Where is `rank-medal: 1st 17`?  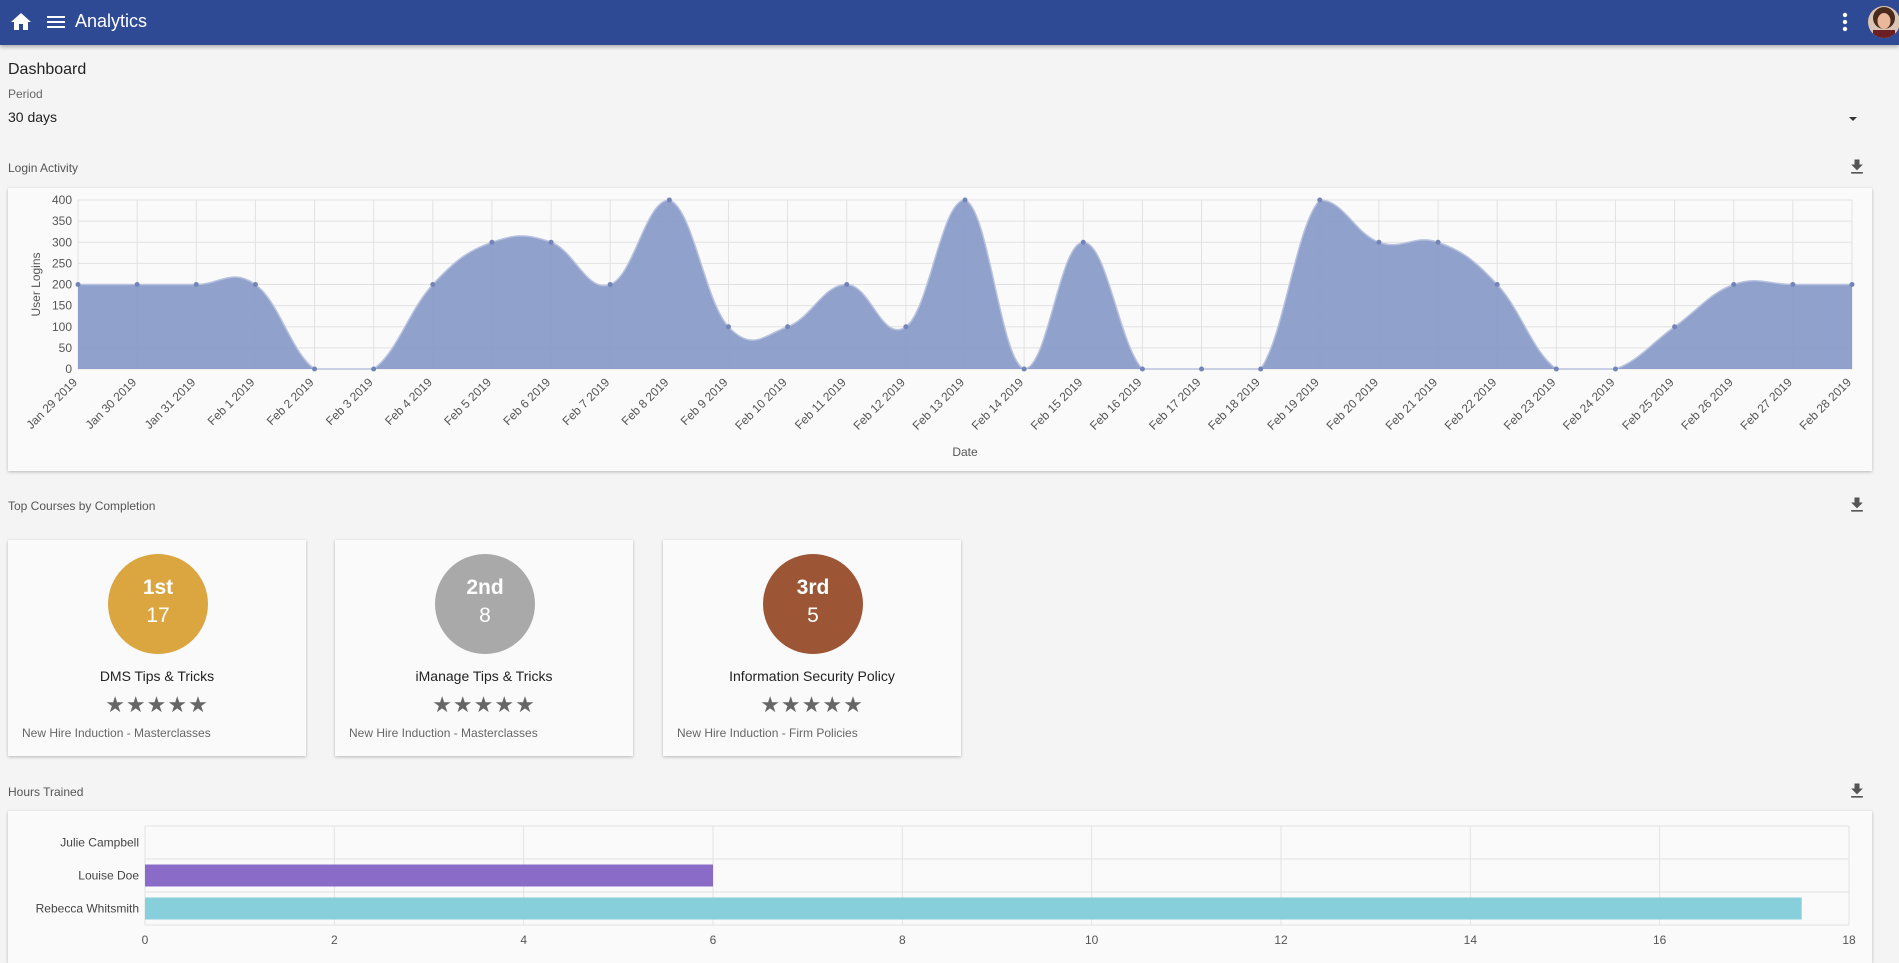
rank-medal: 1st 17 is located at coordinates (158, 604).